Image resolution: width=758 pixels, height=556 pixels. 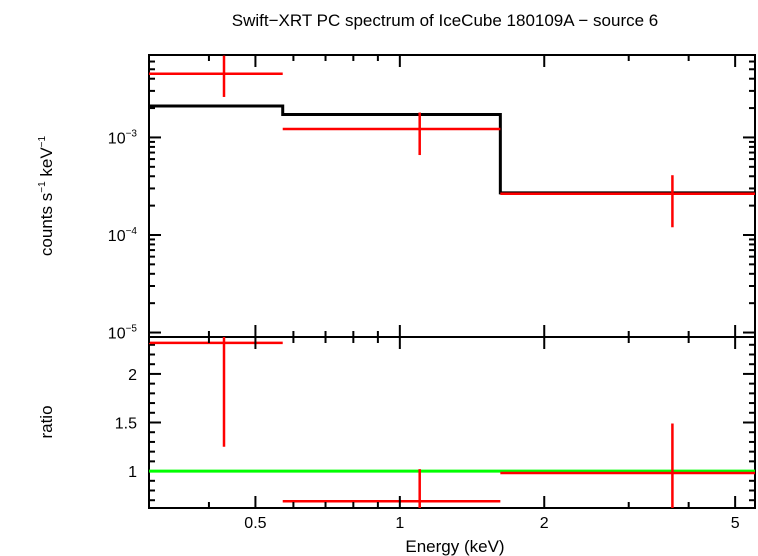 I want to click on y-tick-label: 1.5, so click(x=126, y=424).